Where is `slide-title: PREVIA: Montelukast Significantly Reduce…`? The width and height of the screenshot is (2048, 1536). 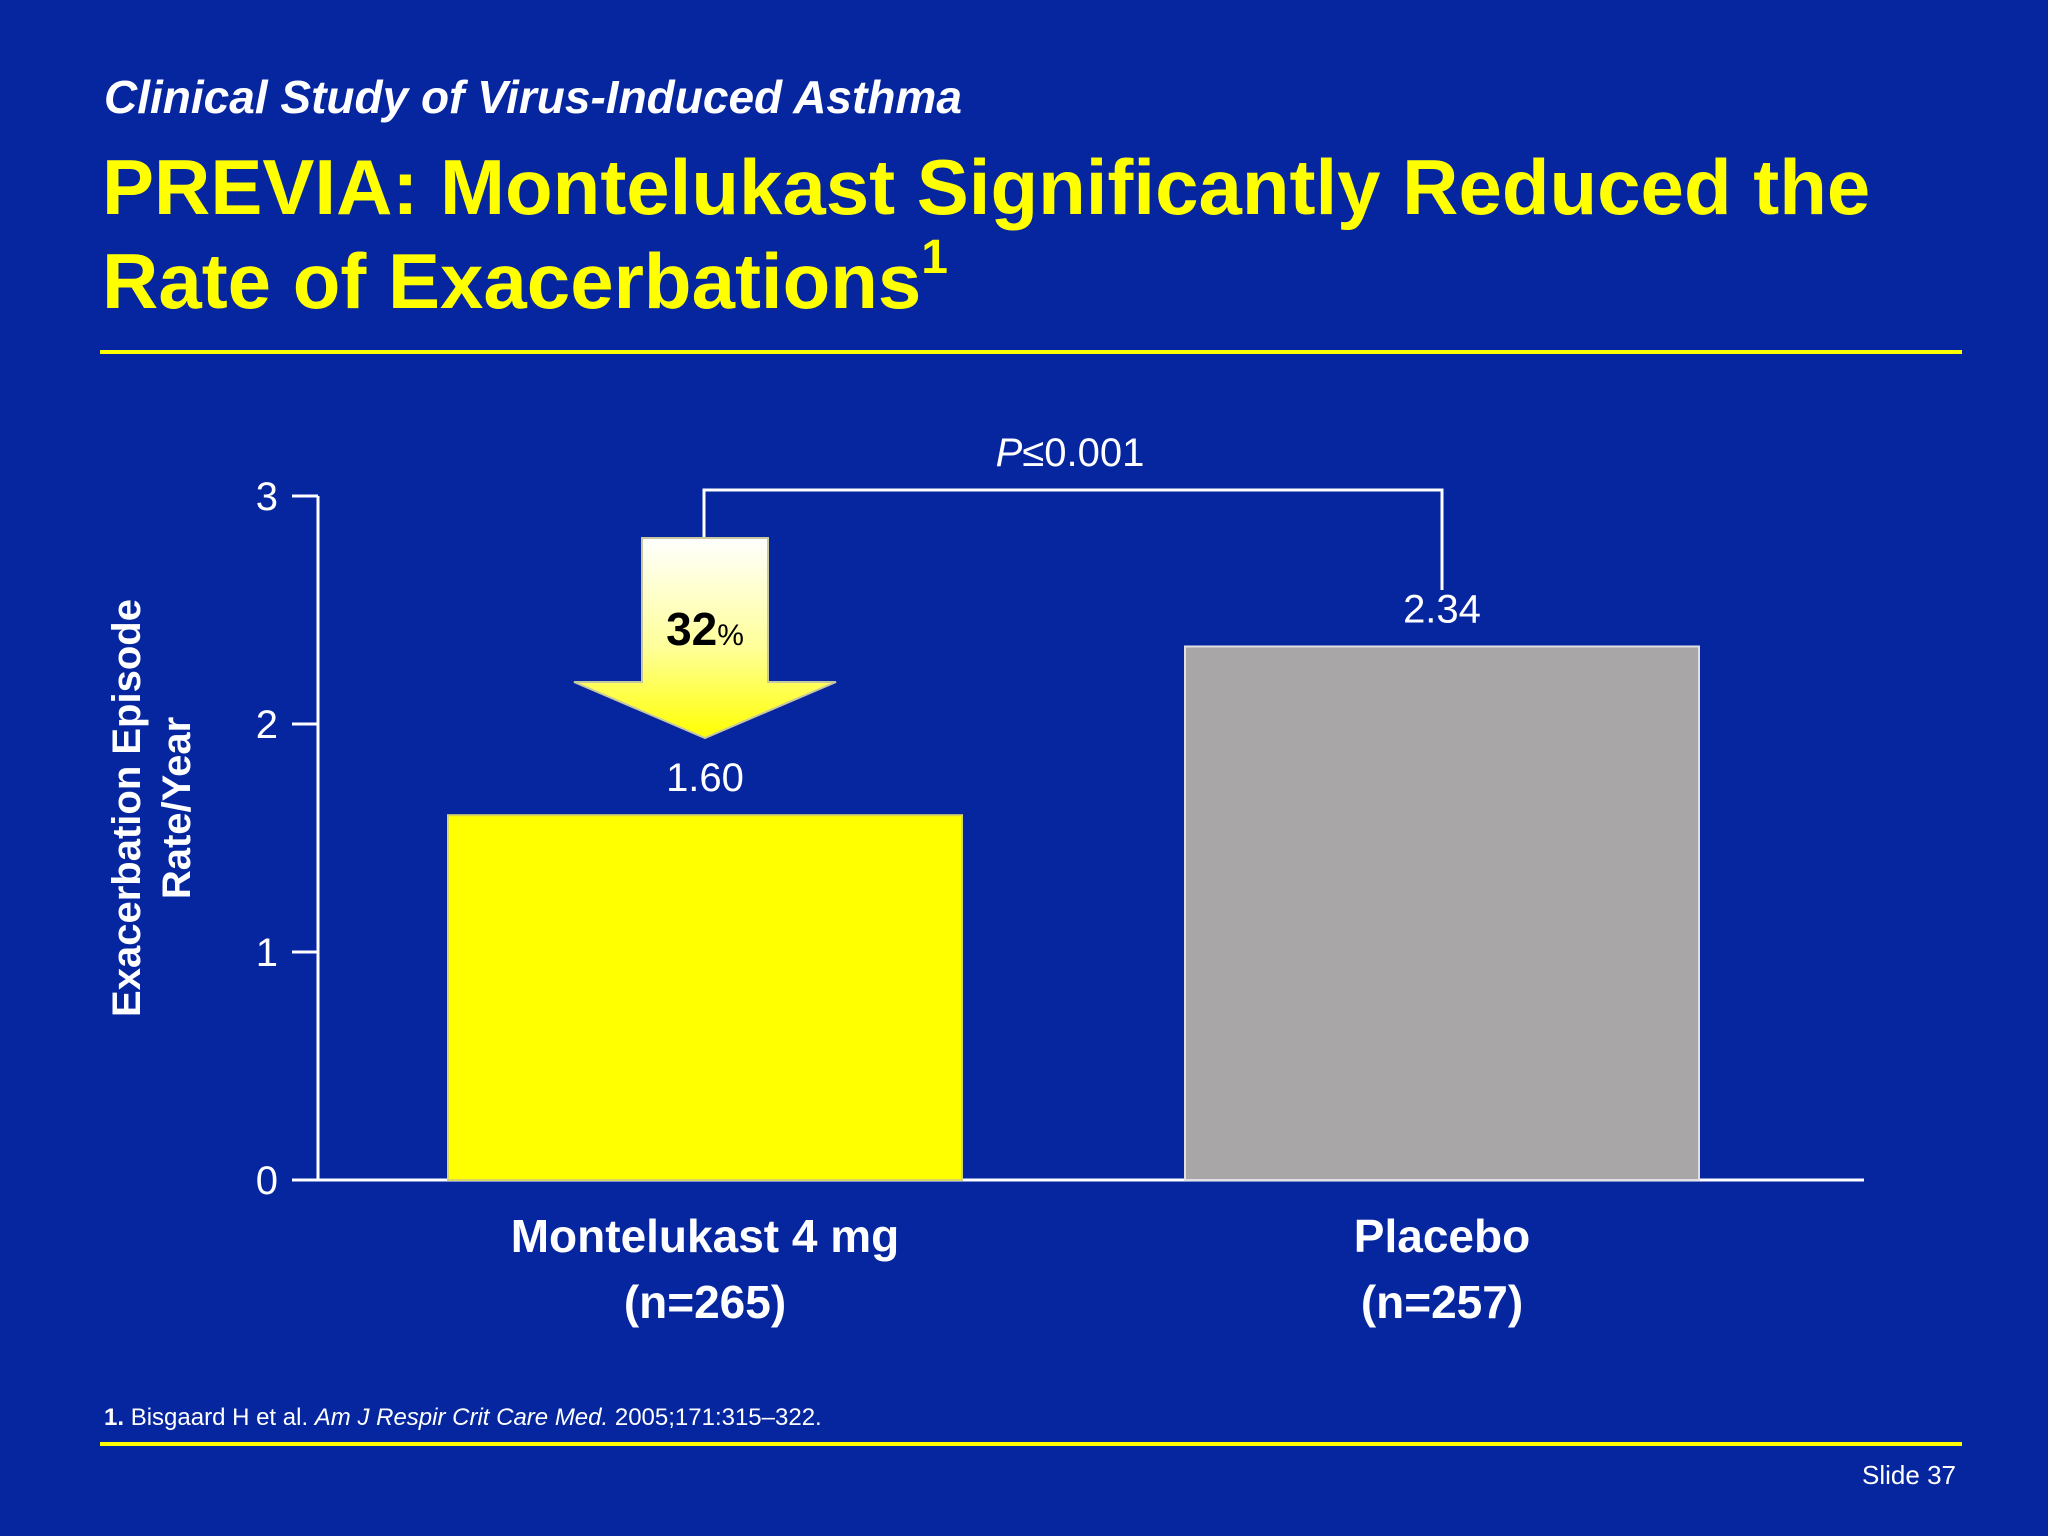
slide-title: PREVIA: Montelukast Significantly Reduce… is located at coordinates (1042, 234).